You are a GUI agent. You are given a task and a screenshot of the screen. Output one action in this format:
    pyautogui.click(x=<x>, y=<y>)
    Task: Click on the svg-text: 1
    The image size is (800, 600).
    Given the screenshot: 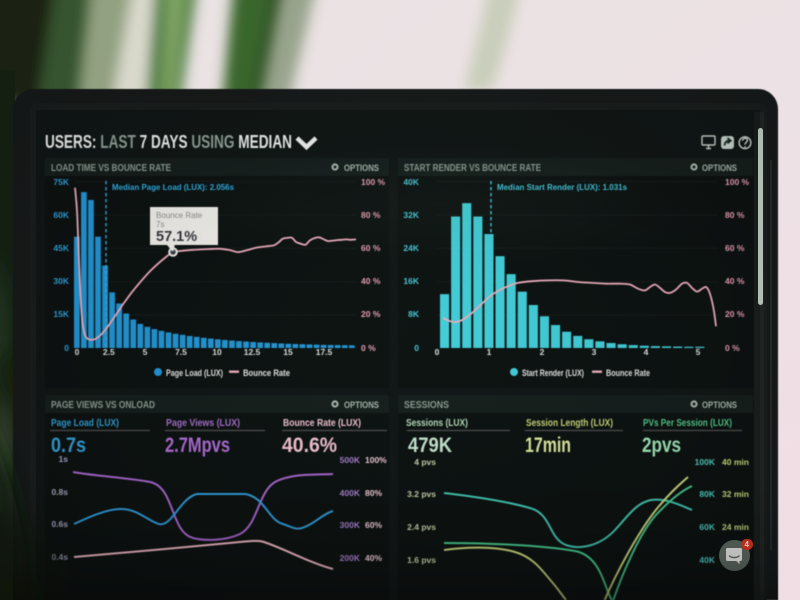 What is the action you would take?
    pyautogui.click(x=489, y=352)
    